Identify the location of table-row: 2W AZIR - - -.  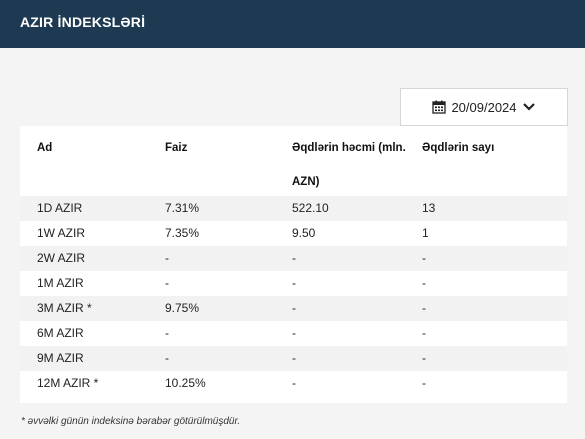
(293, 258).